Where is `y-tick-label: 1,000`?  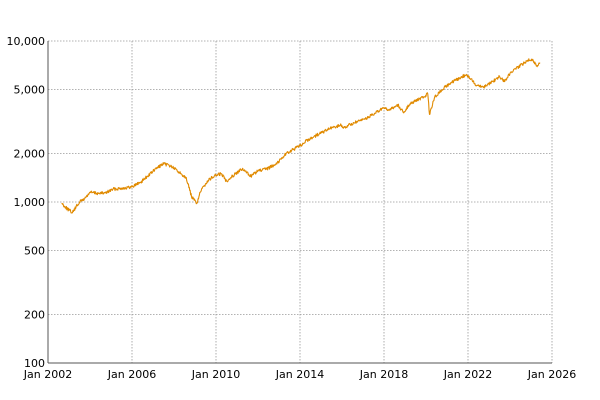 y-tick-label: 1,000 is located at coordinates (30, 202).